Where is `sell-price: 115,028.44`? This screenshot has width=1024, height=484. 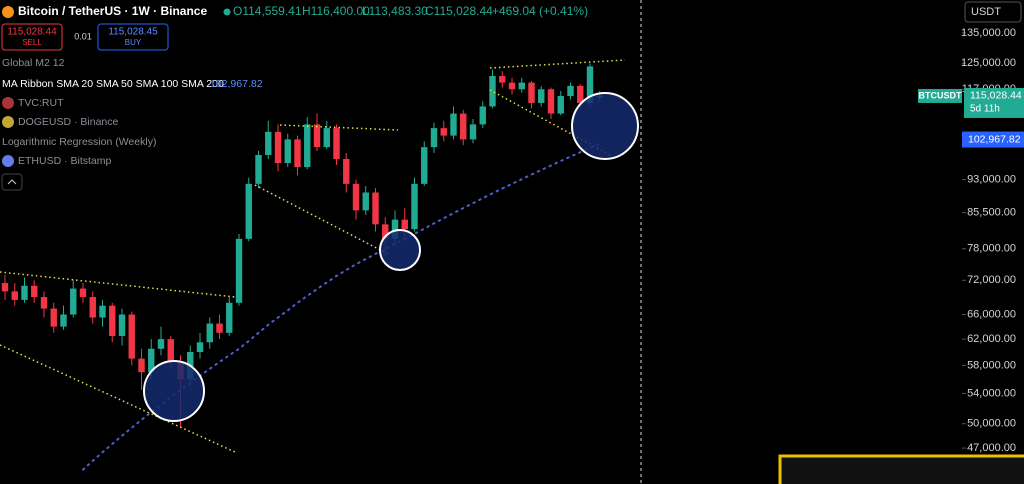
sell-price: 115,028.44 is located at coordinates (32, 32).